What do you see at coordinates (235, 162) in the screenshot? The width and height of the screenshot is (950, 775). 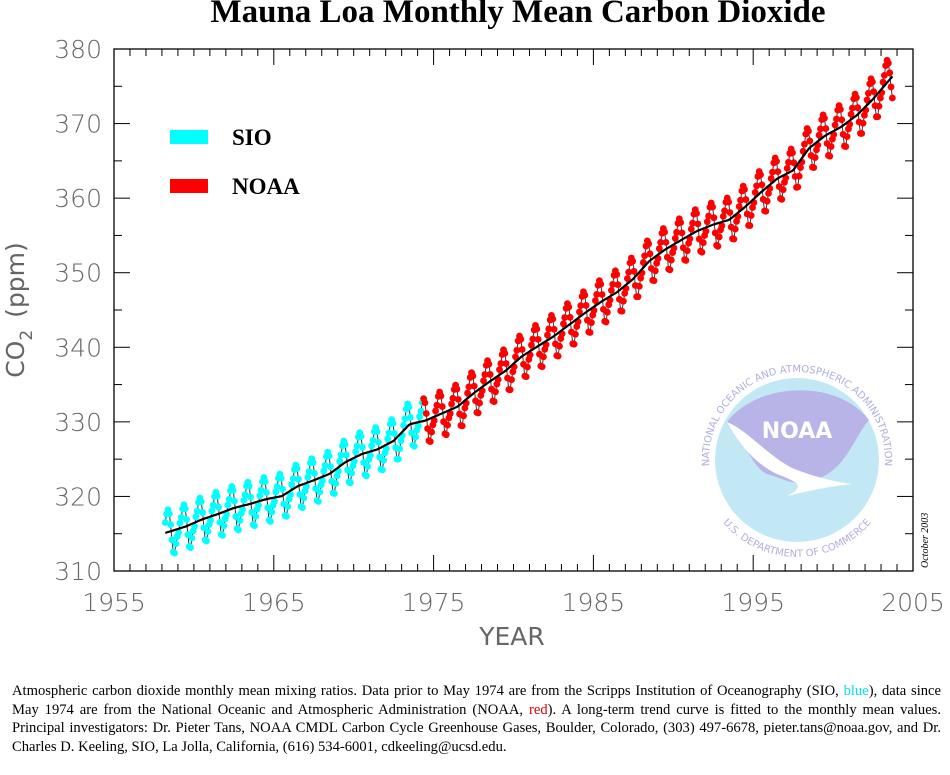 I see `legend: SIO NOAA` at bounding box center [235, 162].